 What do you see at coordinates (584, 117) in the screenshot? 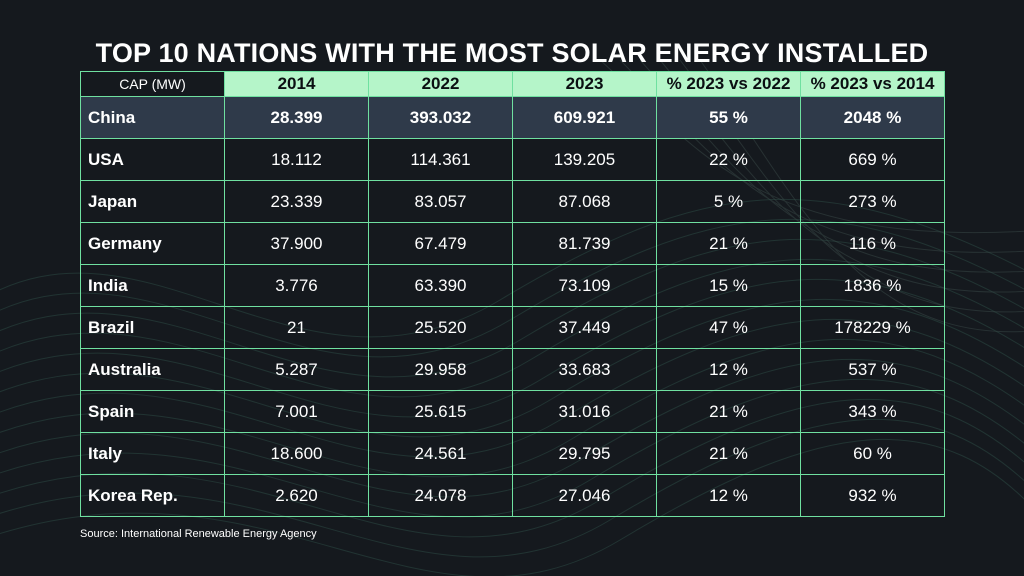
I see `value-cell-2023: 609.921` at bounding box center [584, 117].